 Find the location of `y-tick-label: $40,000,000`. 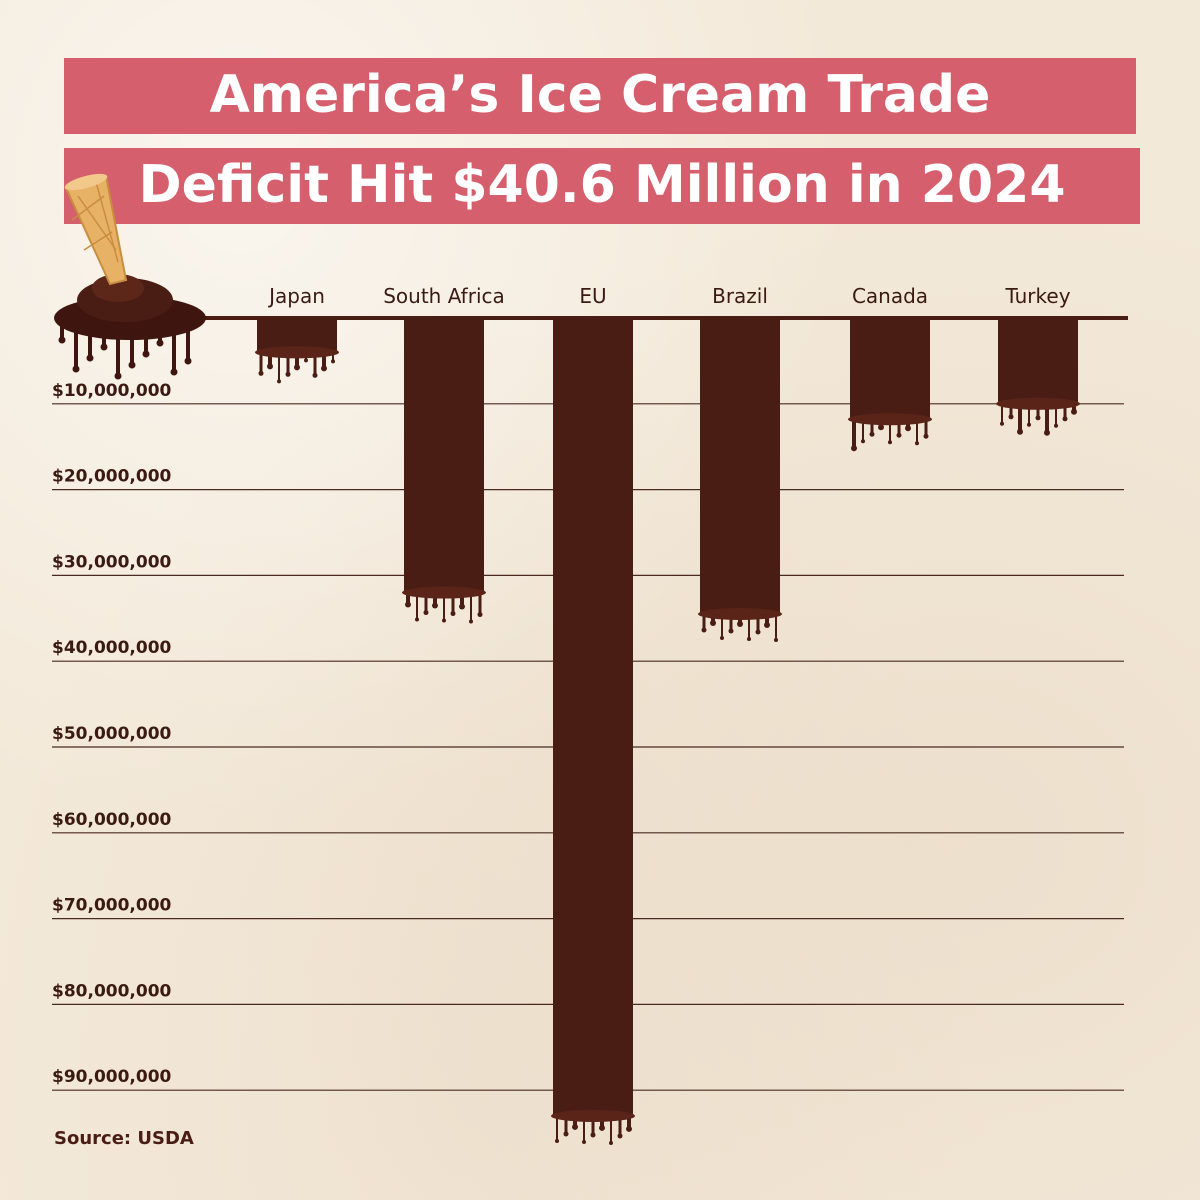

y-tick-label: $40,000,000 is located at coordinates (112, 648).